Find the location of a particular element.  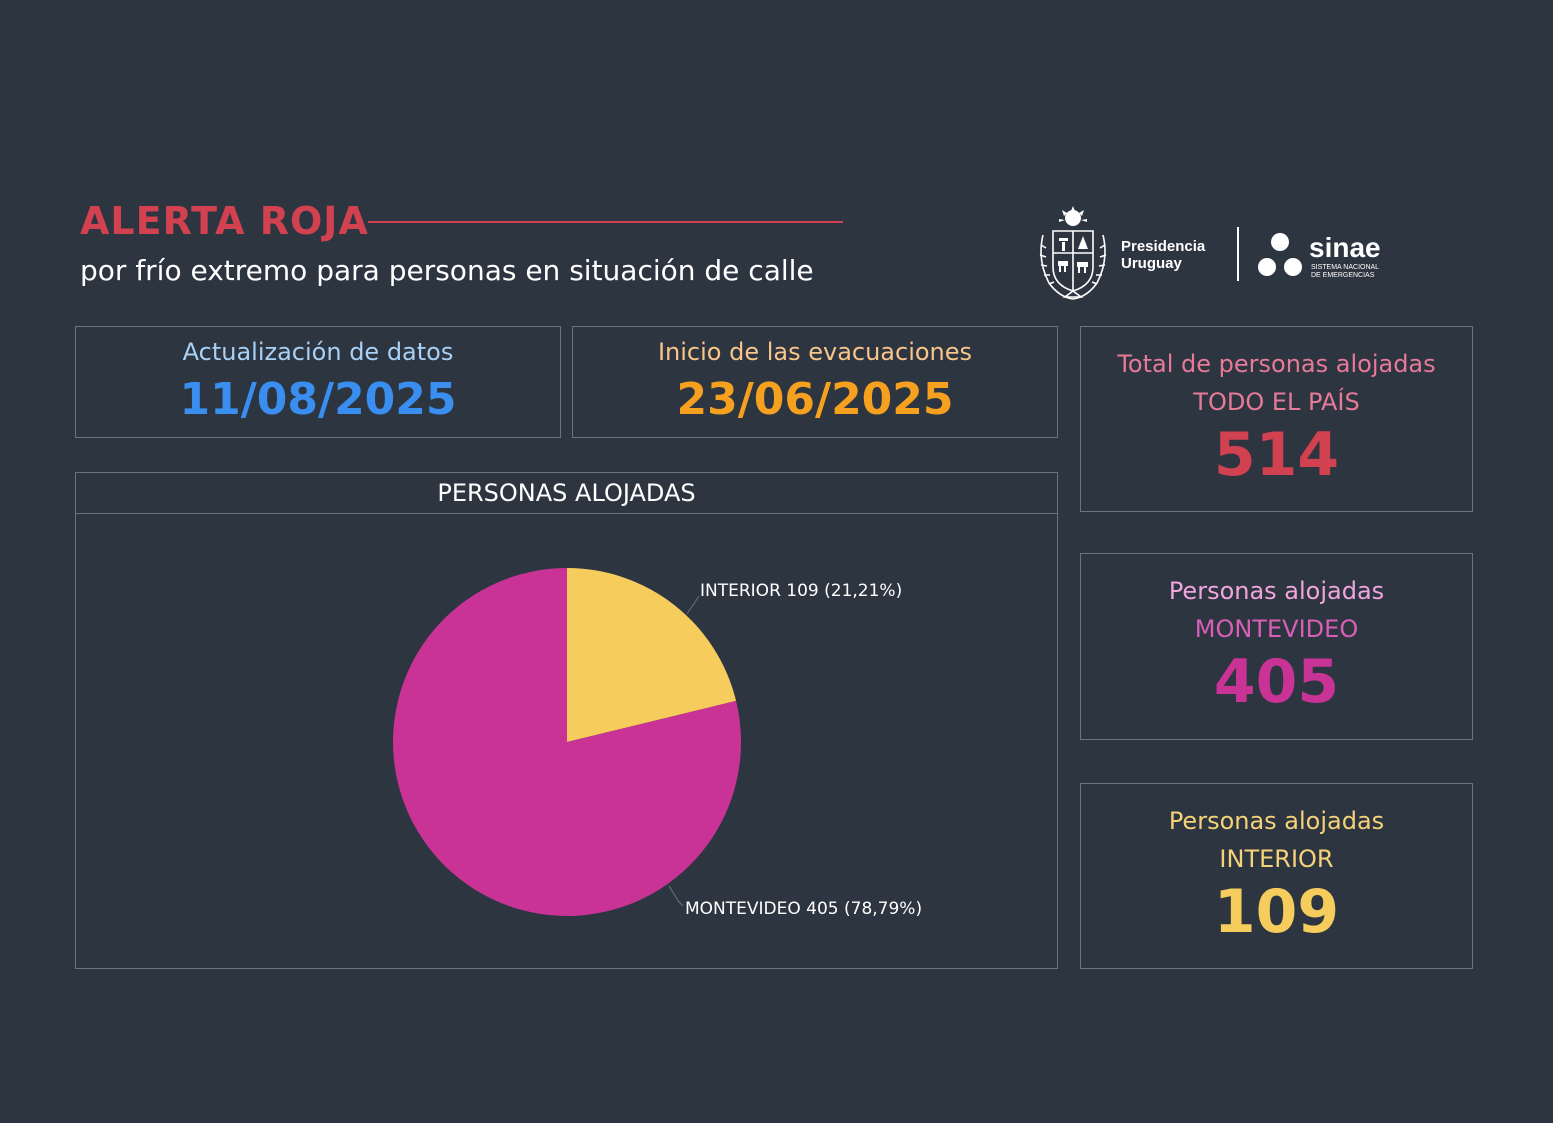

pie-slice-montevideo is located at coordinates (567, 742).